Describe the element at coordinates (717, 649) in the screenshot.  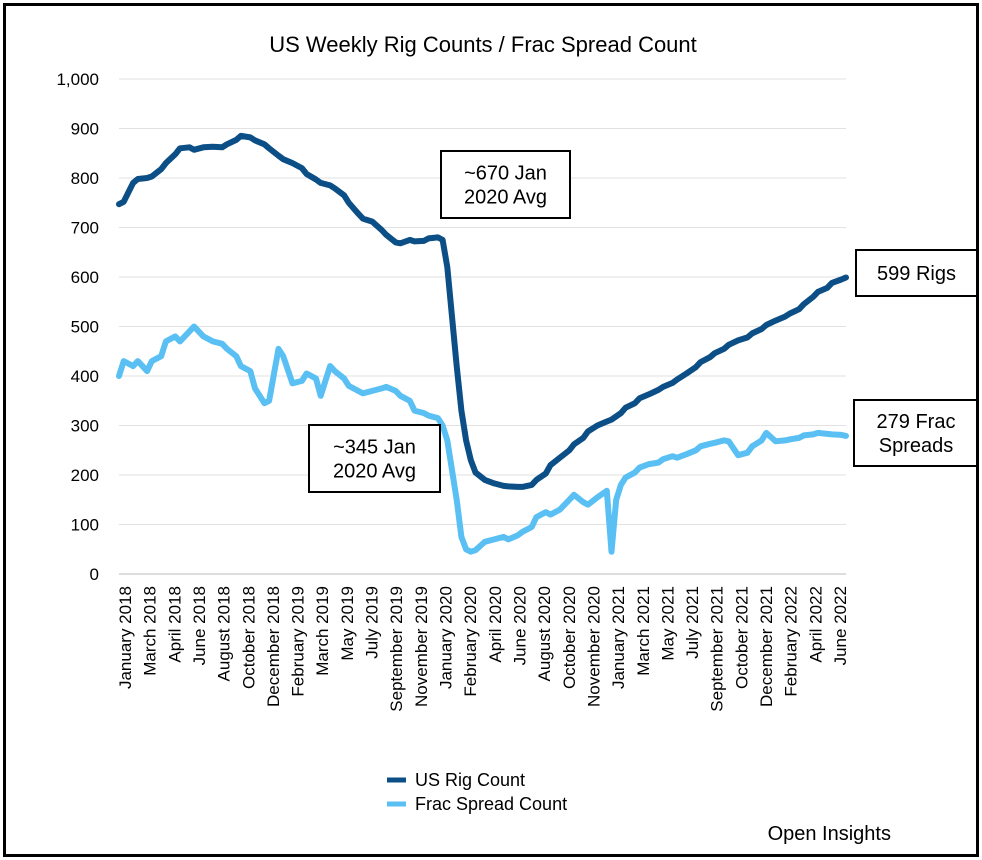
I see `x-tick-label: September 2021` at that location.